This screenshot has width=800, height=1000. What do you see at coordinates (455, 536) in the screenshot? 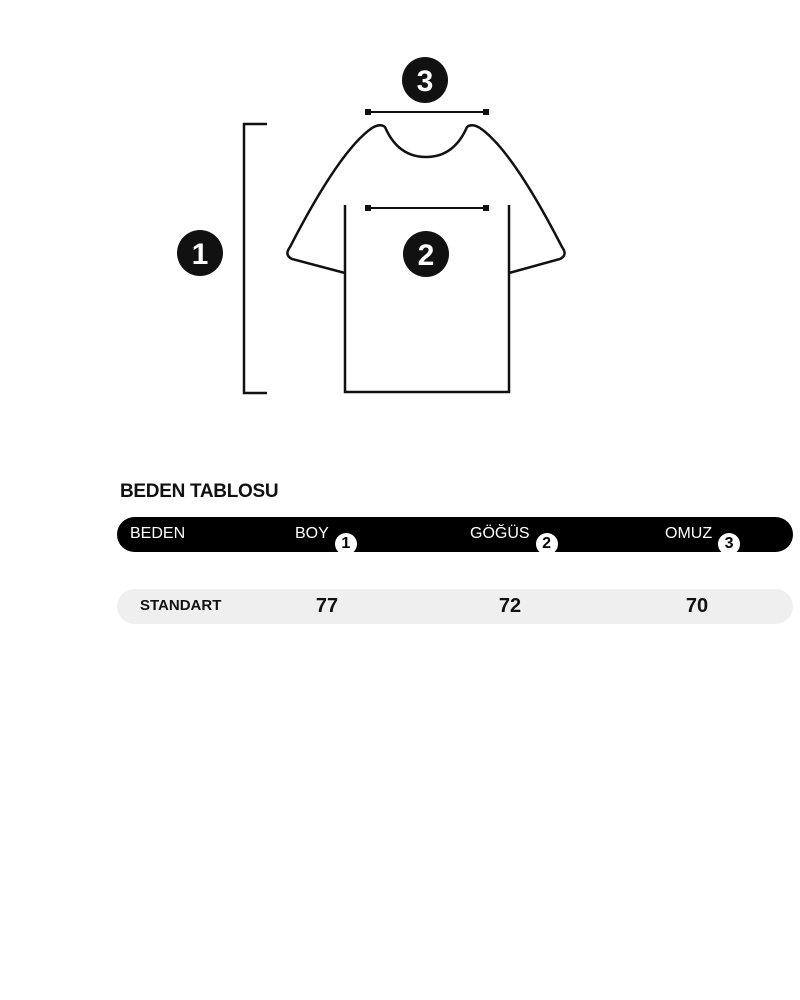
I see `size-table-header: BEDEN BOY 1 GÖĞÜS 2 OMUZ 3` at bounding box center [455, 536].